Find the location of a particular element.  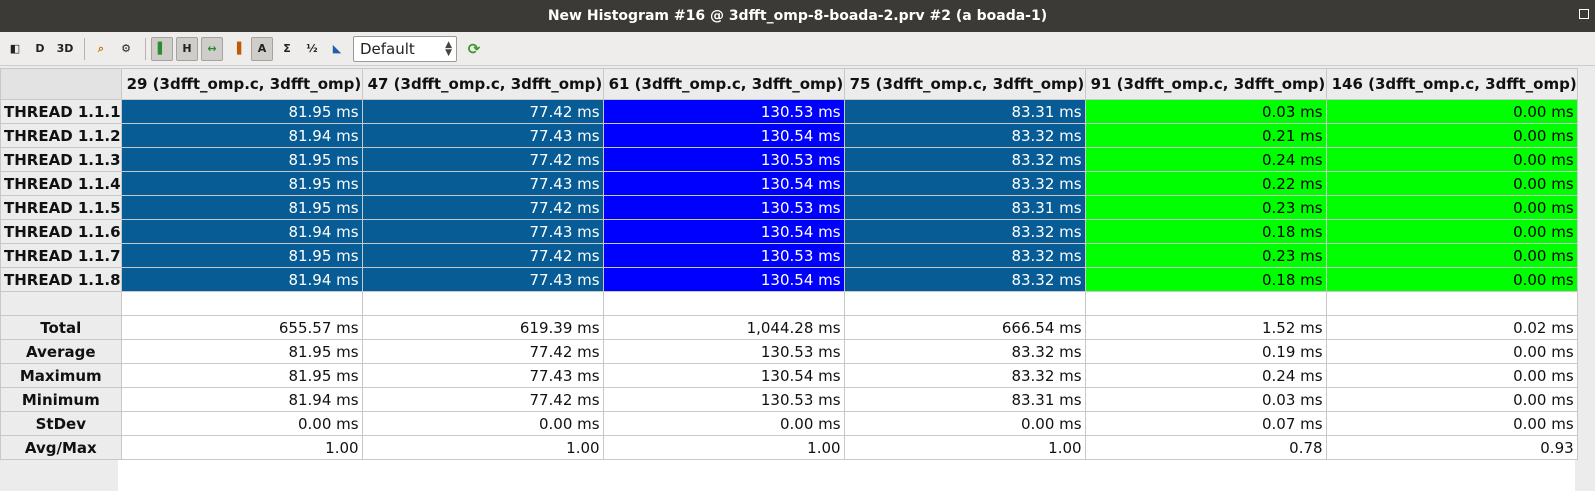

column-header: 47 (3dfft_omp.c, 3dfft_omp) is located at coordinates (482, 84).